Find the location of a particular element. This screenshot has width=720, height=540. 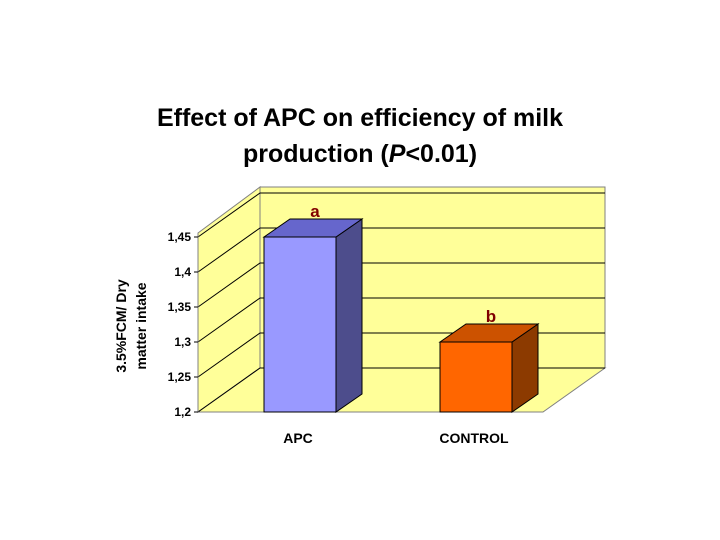

y-axis-title-line-1: 3.5%FCM/ Dry is located at coordinates (121, 326).